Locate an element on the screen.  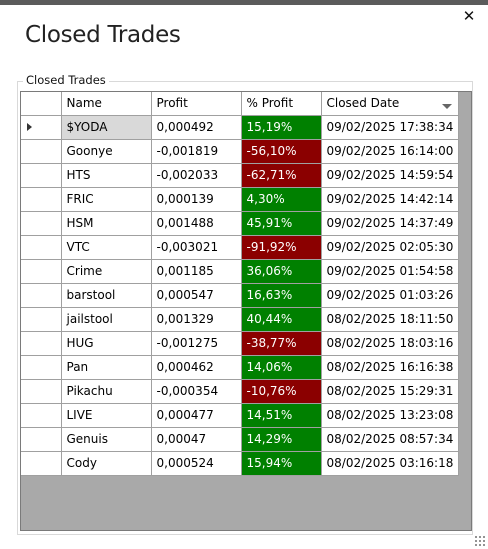
name-cell: VTC is located at coordinates (106, 247).